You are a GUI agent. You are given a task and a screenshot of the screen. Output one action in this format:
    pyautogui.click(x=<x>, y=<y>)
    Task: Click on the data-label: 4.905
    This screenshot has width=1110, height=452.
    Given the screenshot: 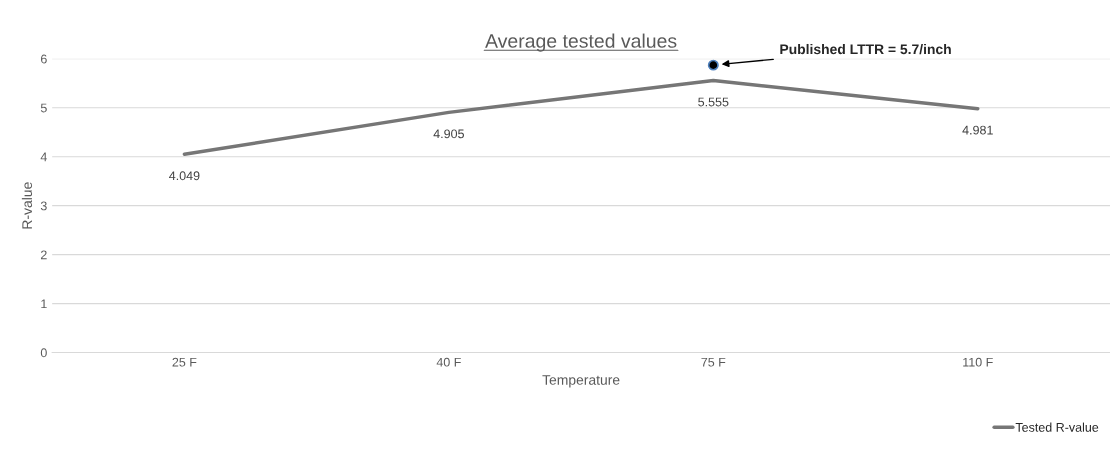 What is the action you would take?
    pyautogui.click(x=448, y=134)
    